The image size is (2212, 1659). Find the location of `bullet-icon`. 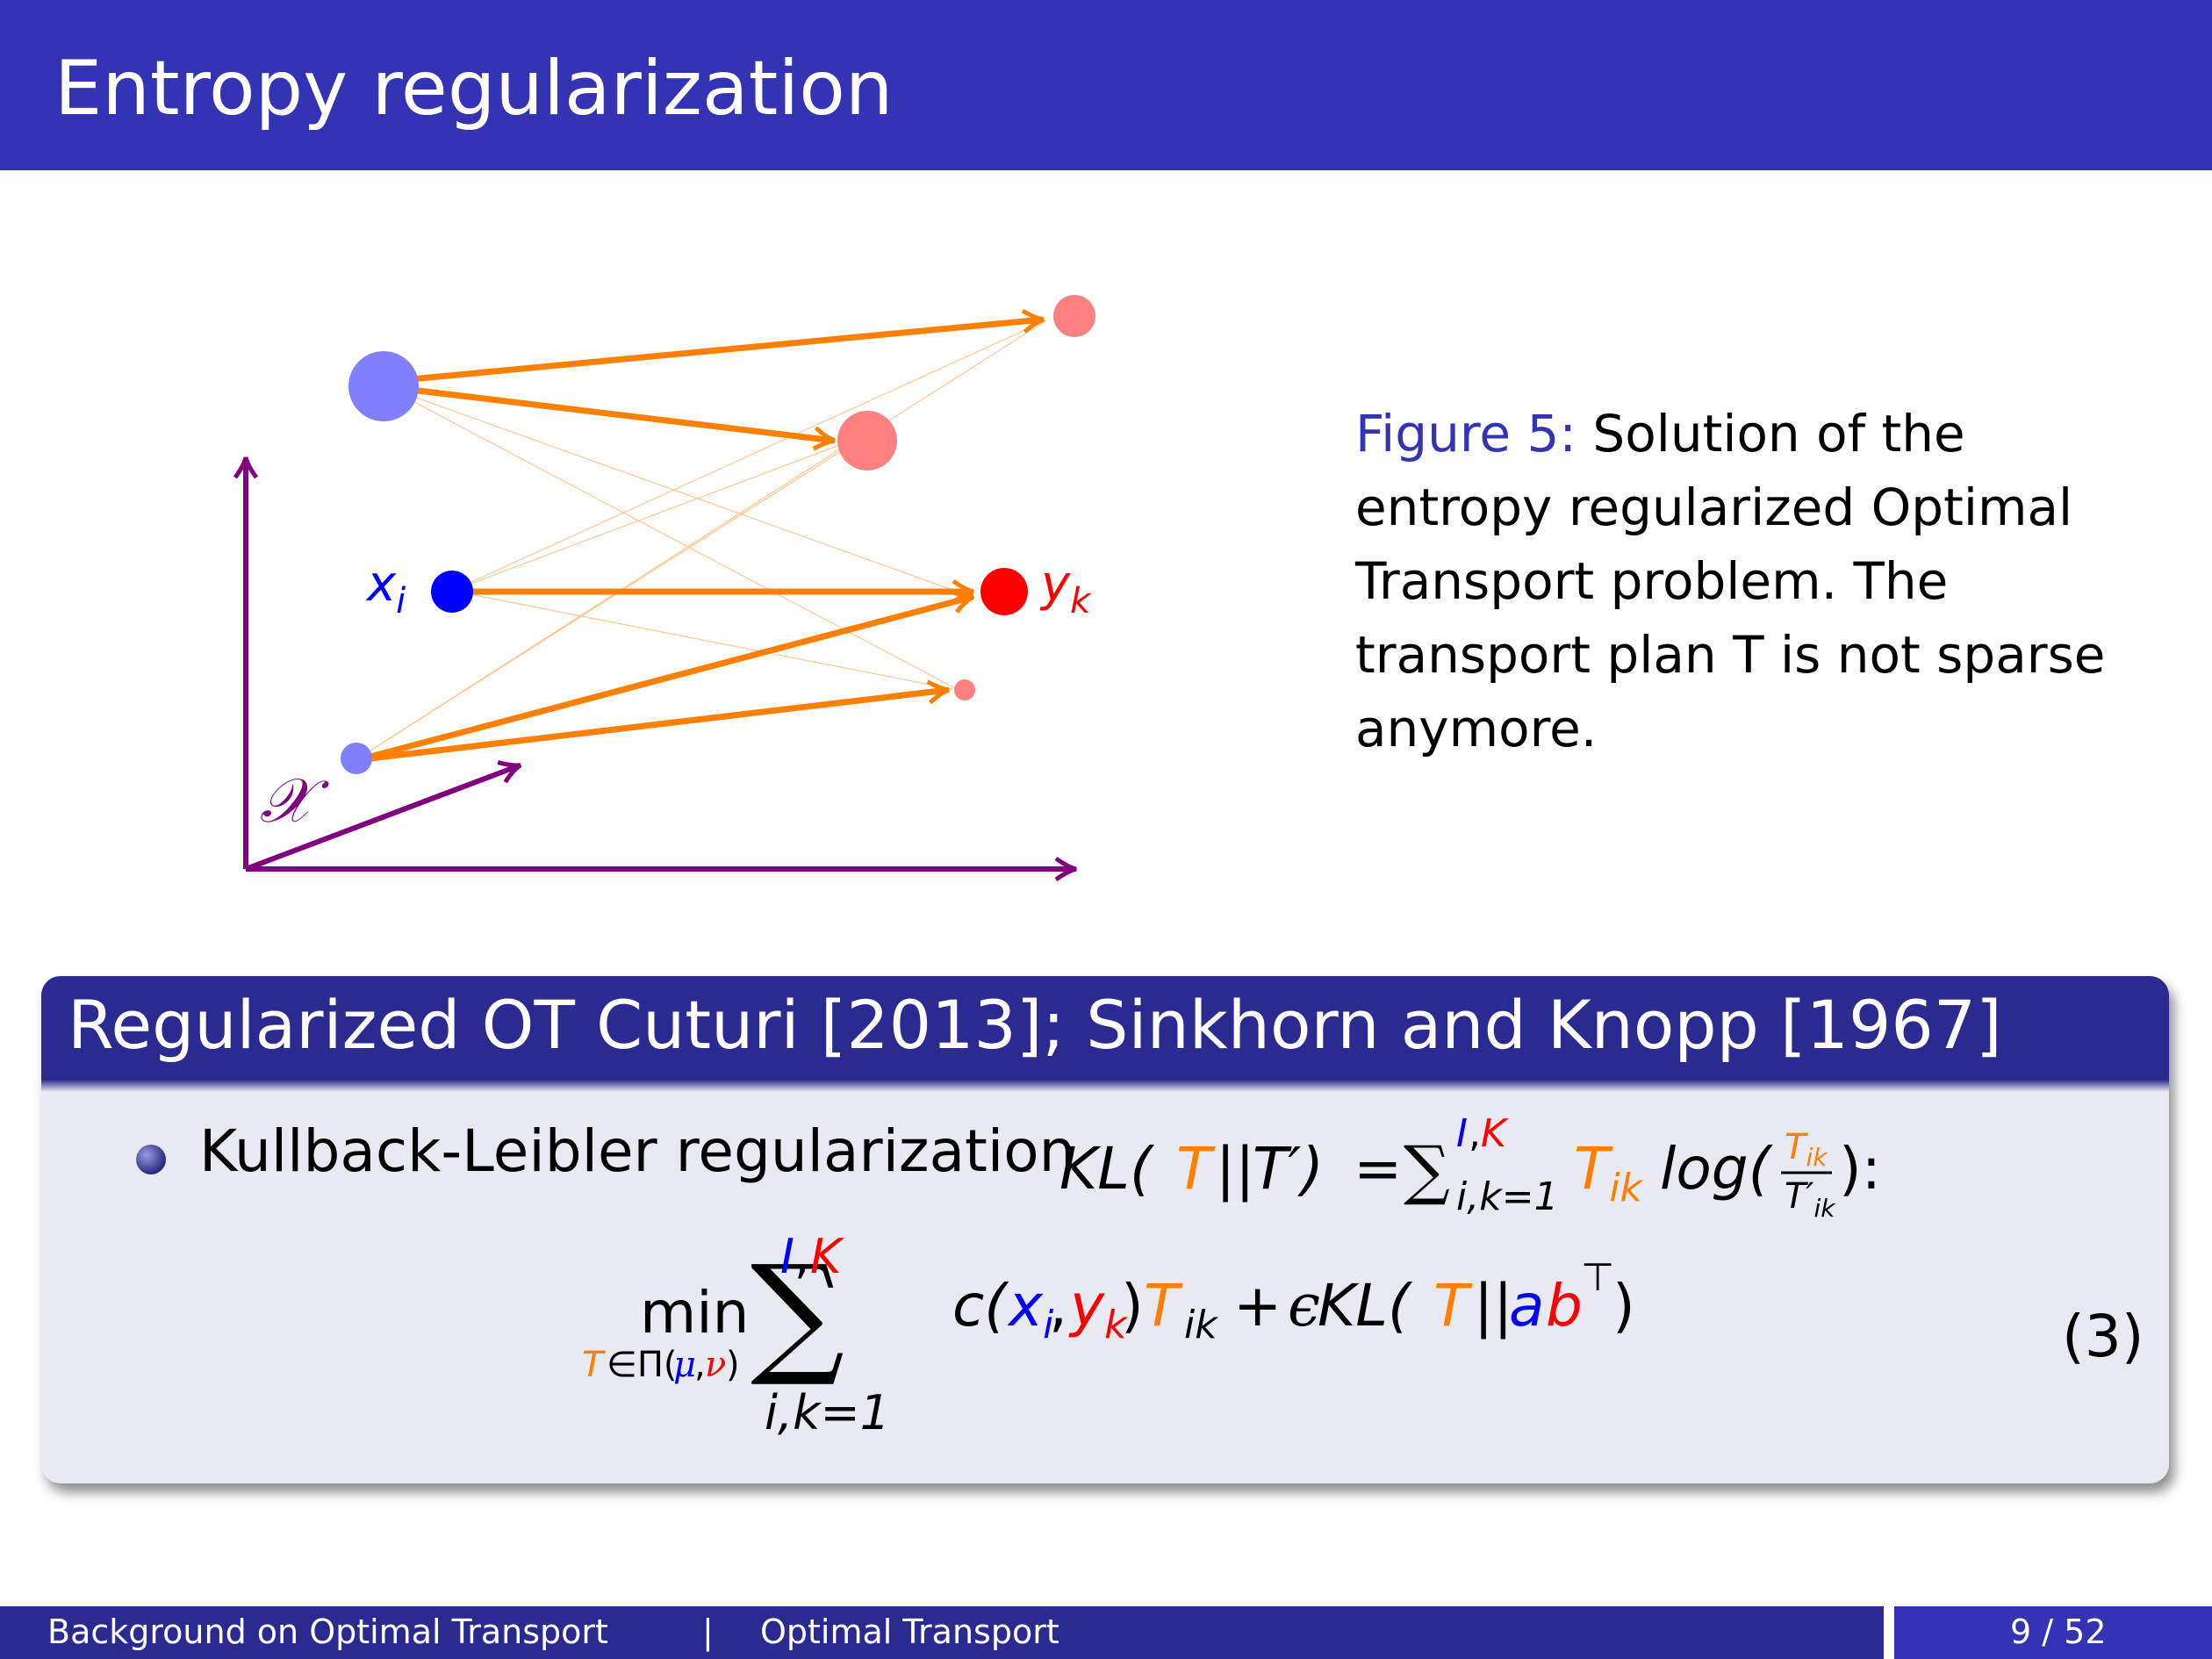

bullet-icon is located at coordinates (151, 1159).